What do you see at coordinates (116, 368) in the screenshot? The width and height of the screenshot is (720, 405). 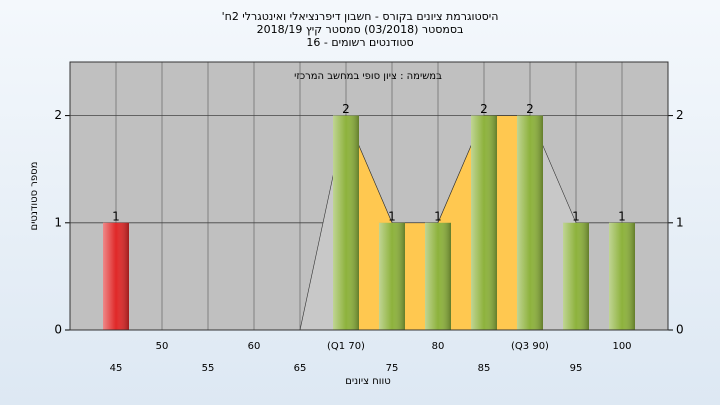 I see `x-tick-label: 45` at bounding box center [116, 368].